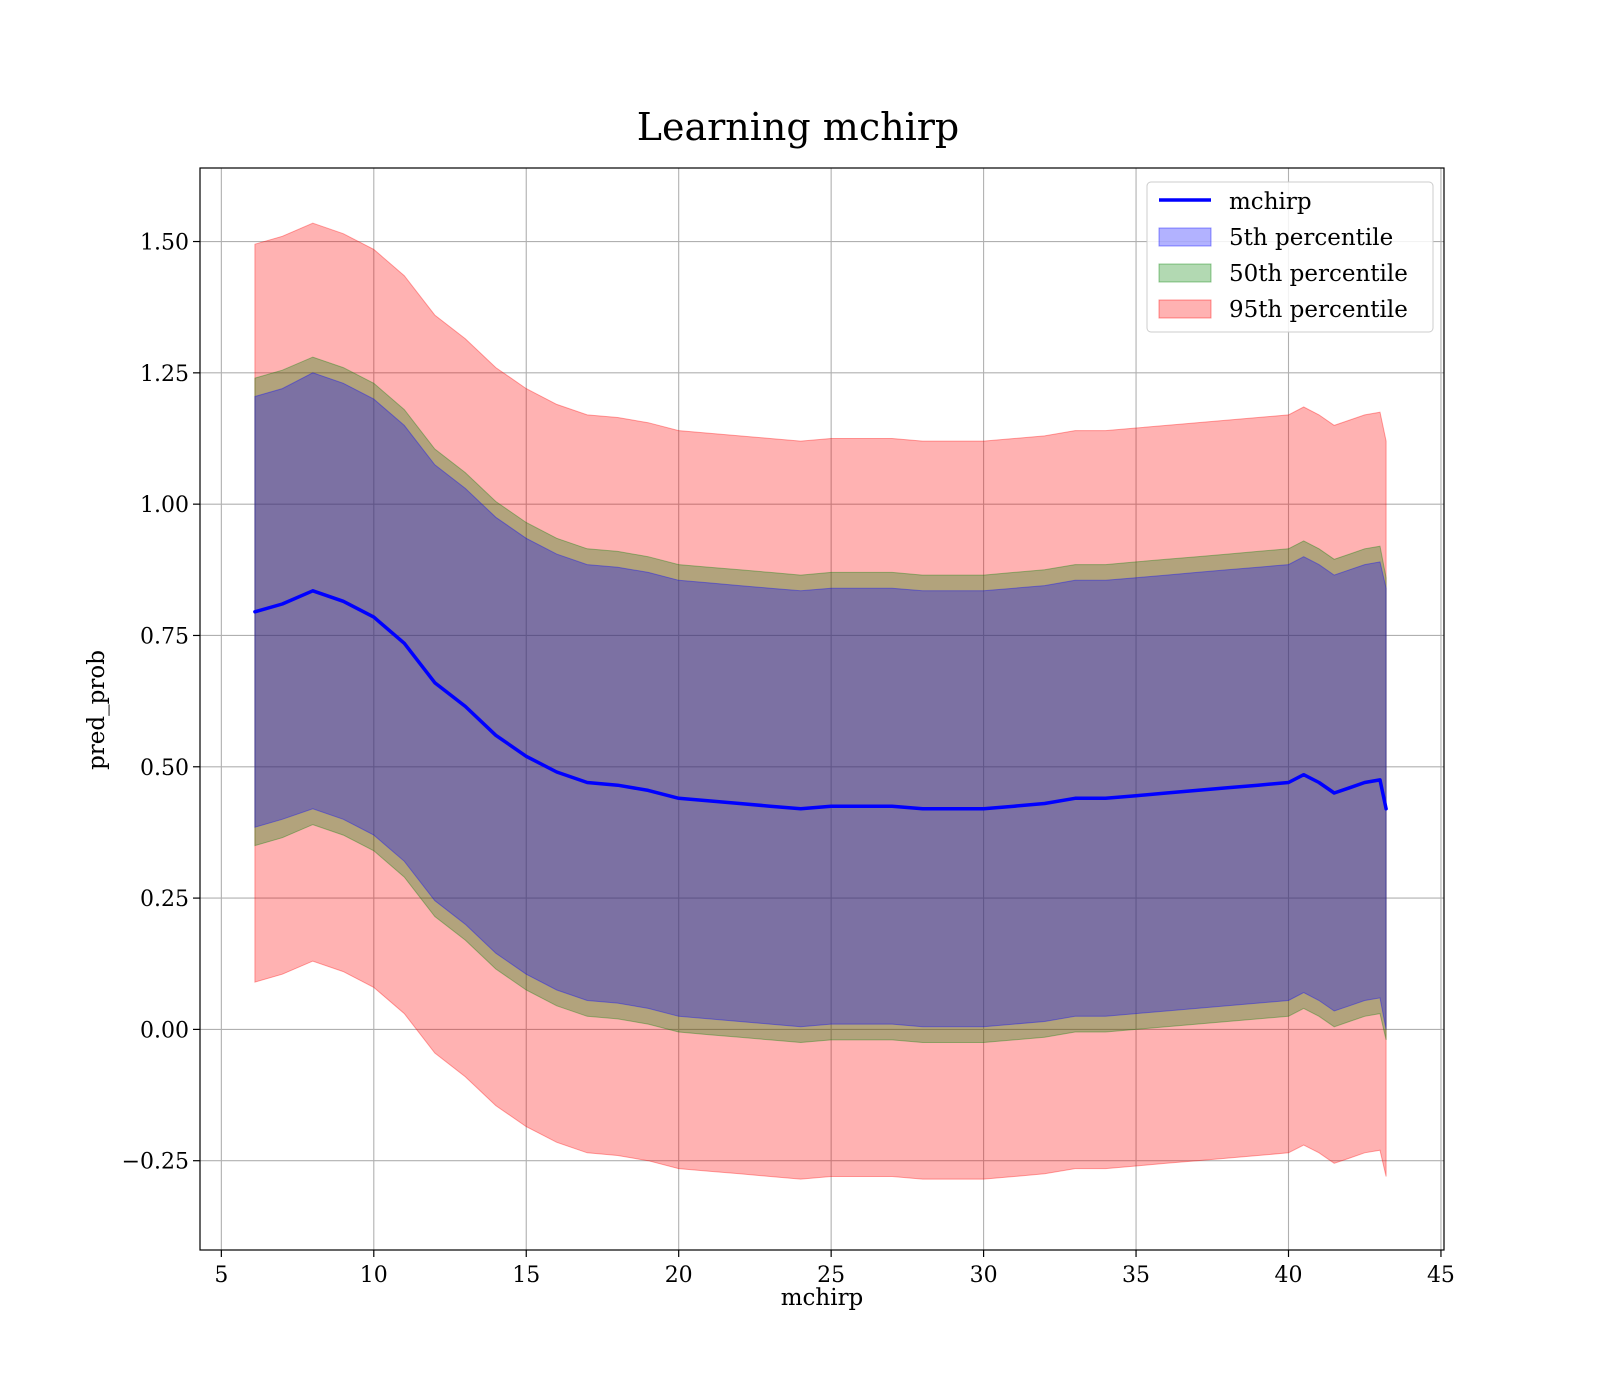  I want to click on x-axis-ticks: 5 10 15 20 25 30 35 40 45, so click(834, 1269).